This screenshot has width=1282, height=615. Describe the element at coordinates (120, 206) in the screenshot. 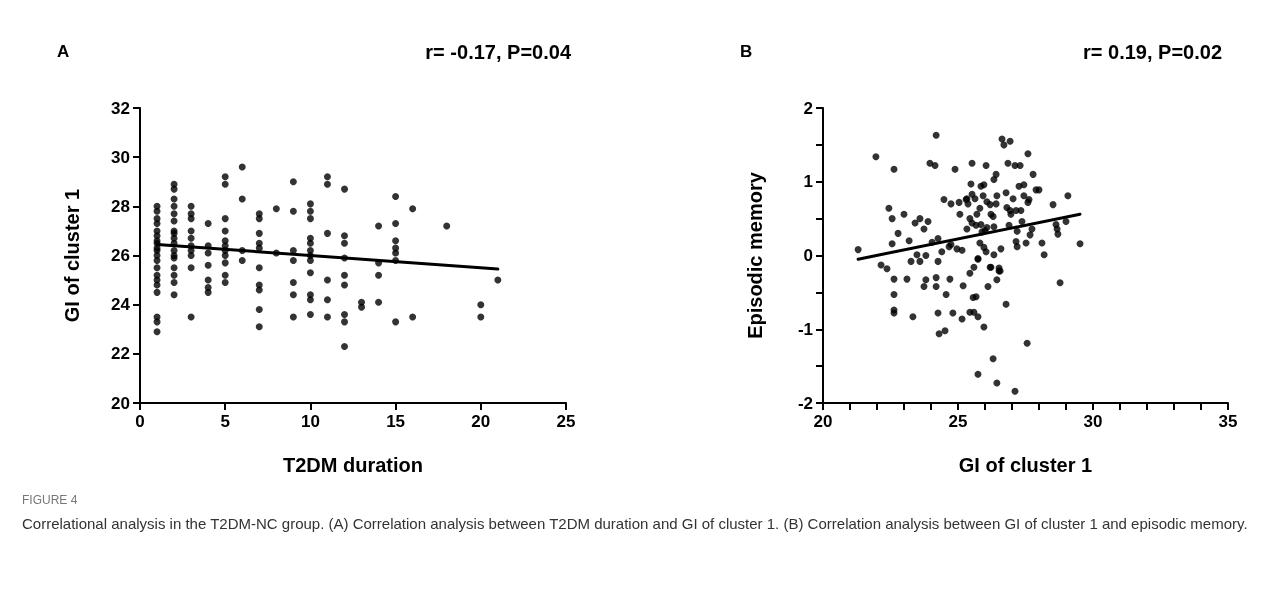

I see `y-tick-label: 28` at that location.